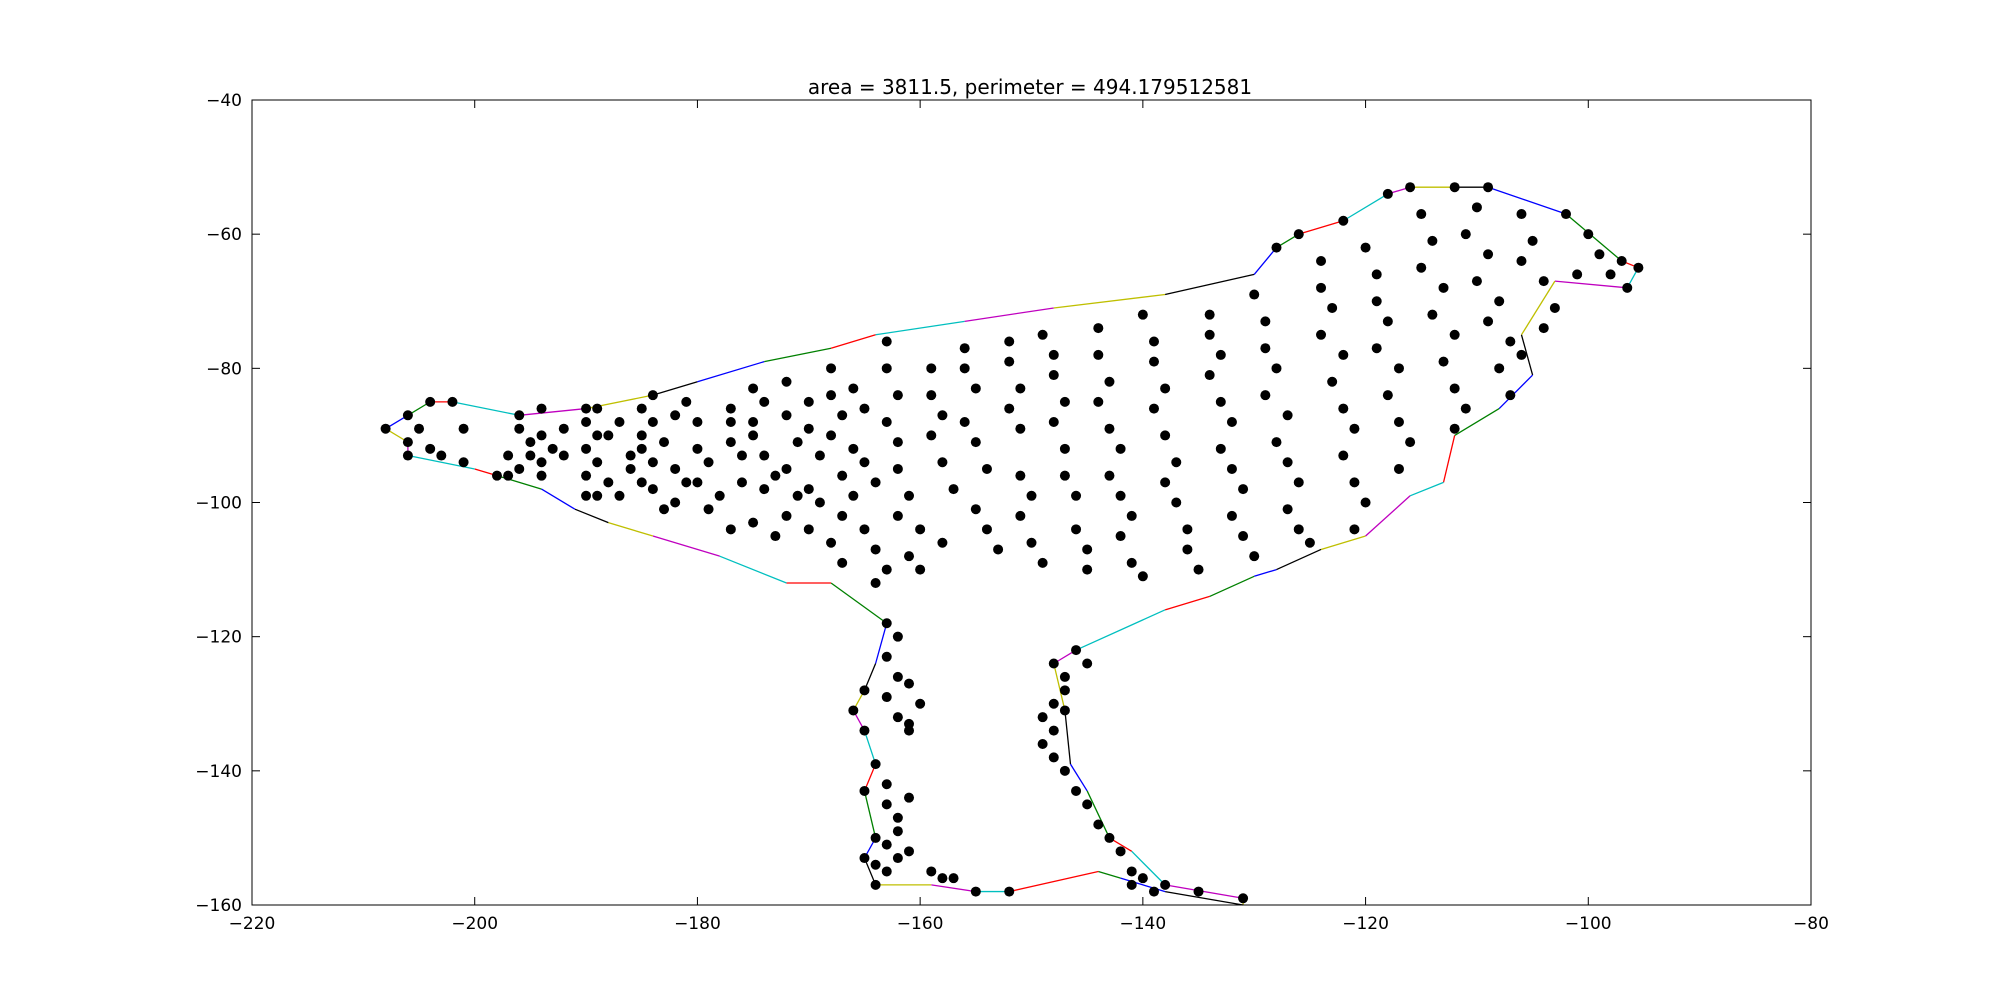 Image resolution: width=2000 pixels, height=1000 pixels. Describe the element at coordinates (474, 924) in the screenshot. I see `x-tick-label: −200` at that location.